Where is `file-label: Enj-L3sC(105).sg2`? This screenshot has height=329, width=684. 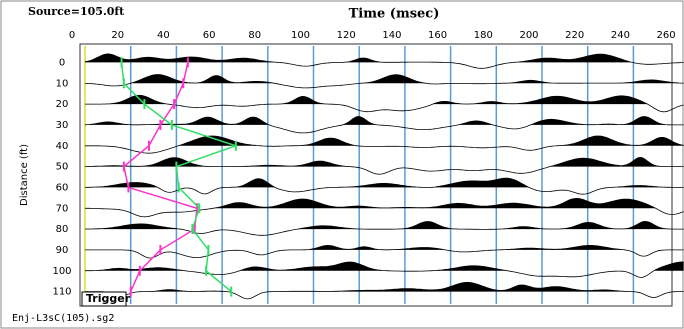
file-label: Enj-L3sC(105).sg2 is located at coordinates (63, 318).